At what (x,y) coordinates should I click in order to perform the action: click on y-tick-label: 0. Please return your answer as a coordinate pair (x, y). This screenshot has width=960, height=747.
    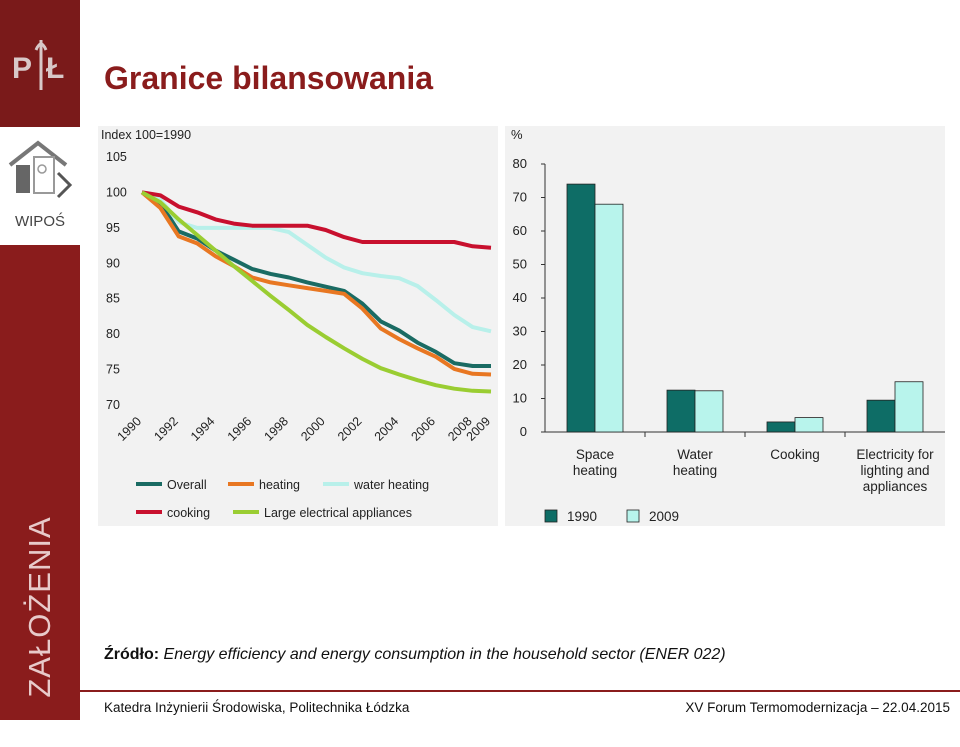
    Looking at the image, I should click on (523, 431).